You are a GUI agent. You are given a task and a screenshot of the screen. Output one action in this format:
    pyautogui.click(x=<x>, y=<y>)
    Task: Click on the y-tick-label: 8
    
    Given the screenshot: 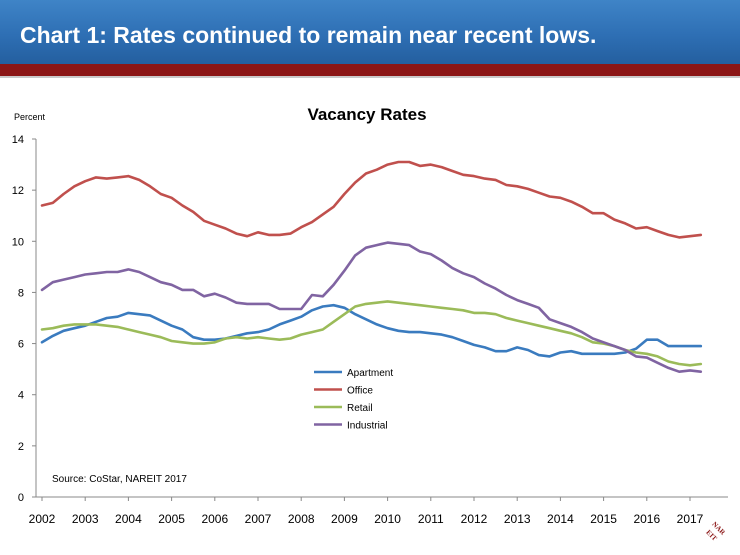 What is the action you would take?
    pyautogui.click(x=21, y=293)
    